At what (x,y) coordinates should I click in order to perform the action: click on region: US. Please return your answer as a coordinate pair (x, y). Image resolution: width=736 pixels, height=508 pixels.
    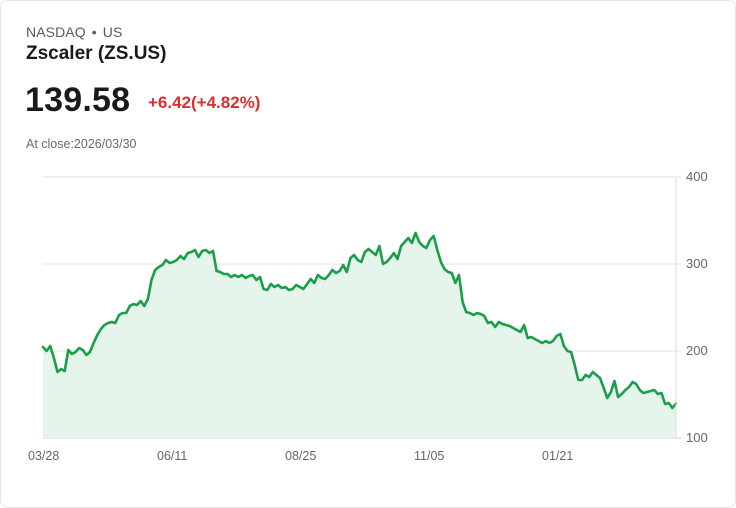
    Looking at the image, I should click on (112, 32).